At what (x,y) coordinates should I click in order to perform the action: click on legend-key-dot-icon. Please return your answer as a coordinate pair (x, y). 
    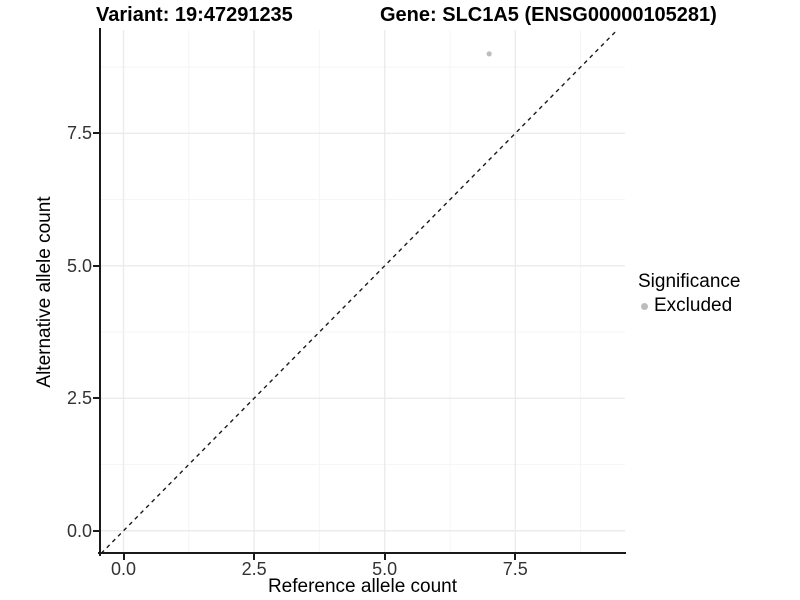
    Looking at the image, I should click on (644, 306).